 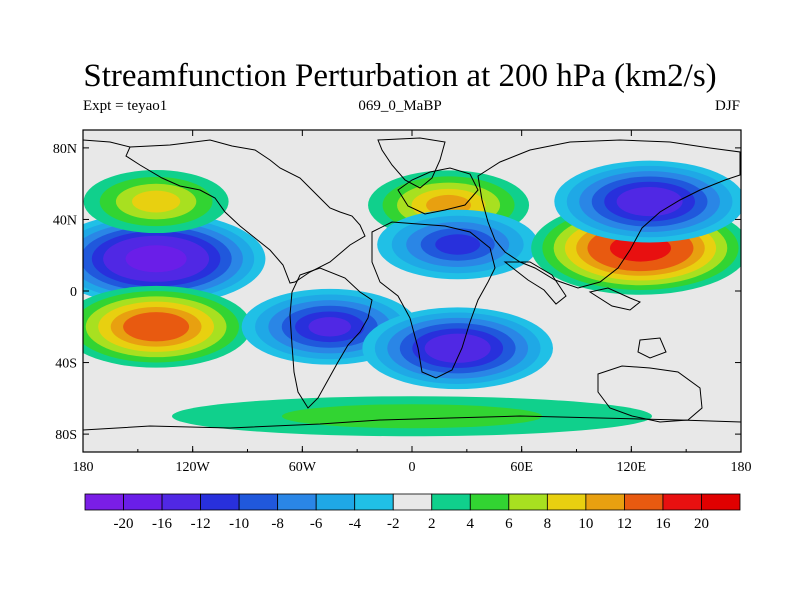 What do you see at coordinates (521, 467) in the screenshot?
I see `x-tick-label: 60E` at bounding box center [521, 467].